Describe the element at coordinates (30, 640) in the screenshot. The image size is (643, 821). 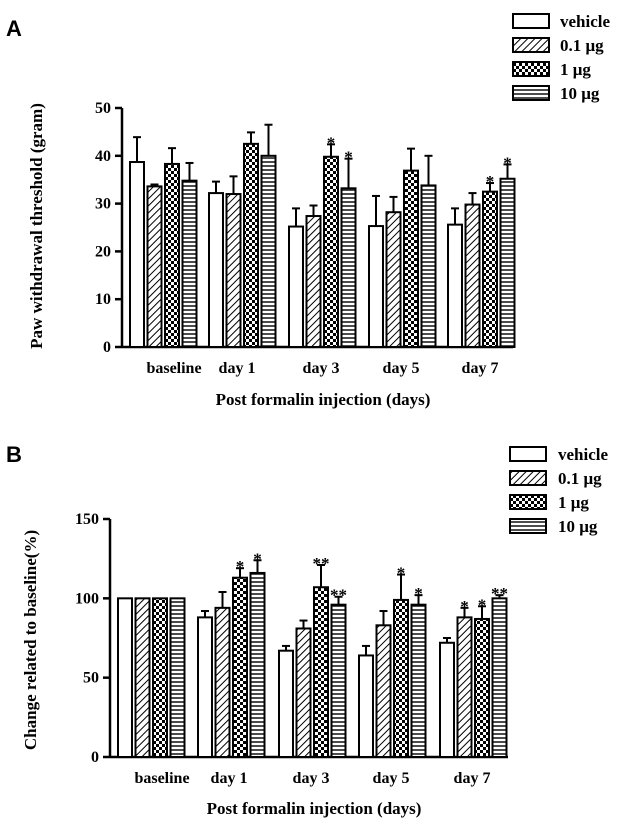
I see `panel-b-y-axis-title: Change related to baseline(%)` at that location.